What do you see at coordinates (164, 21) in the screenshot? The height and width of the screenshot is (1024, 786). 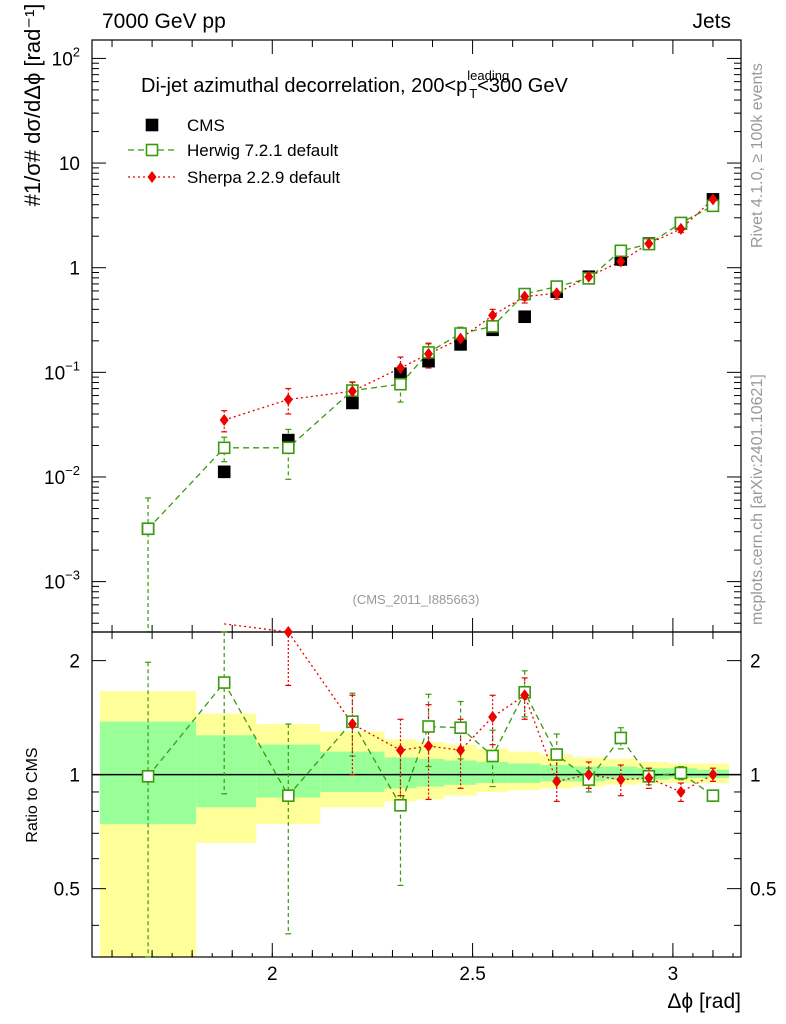 I see `header-left: 7000 GeV pp` at bounding box center [164, 21].